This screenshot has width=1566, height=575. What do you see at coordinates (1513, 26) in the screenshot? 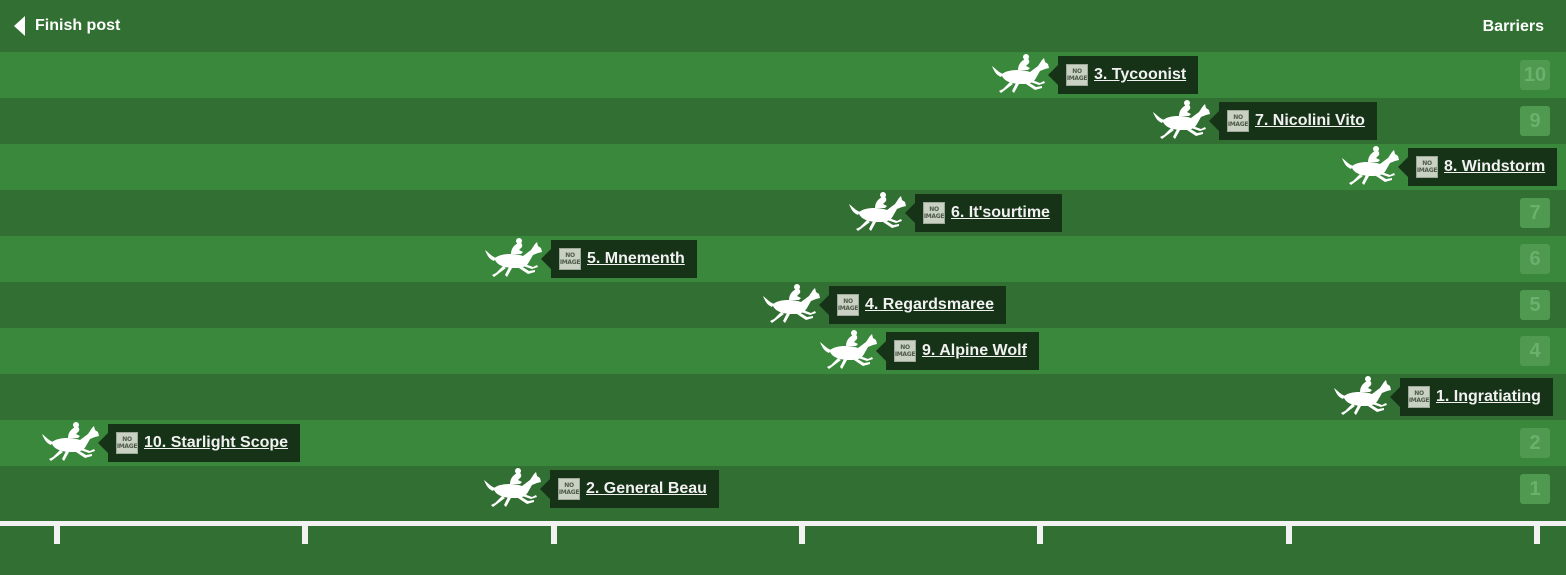
I see `barriers-heading: Barriers` at bounding box center [1513, 26].